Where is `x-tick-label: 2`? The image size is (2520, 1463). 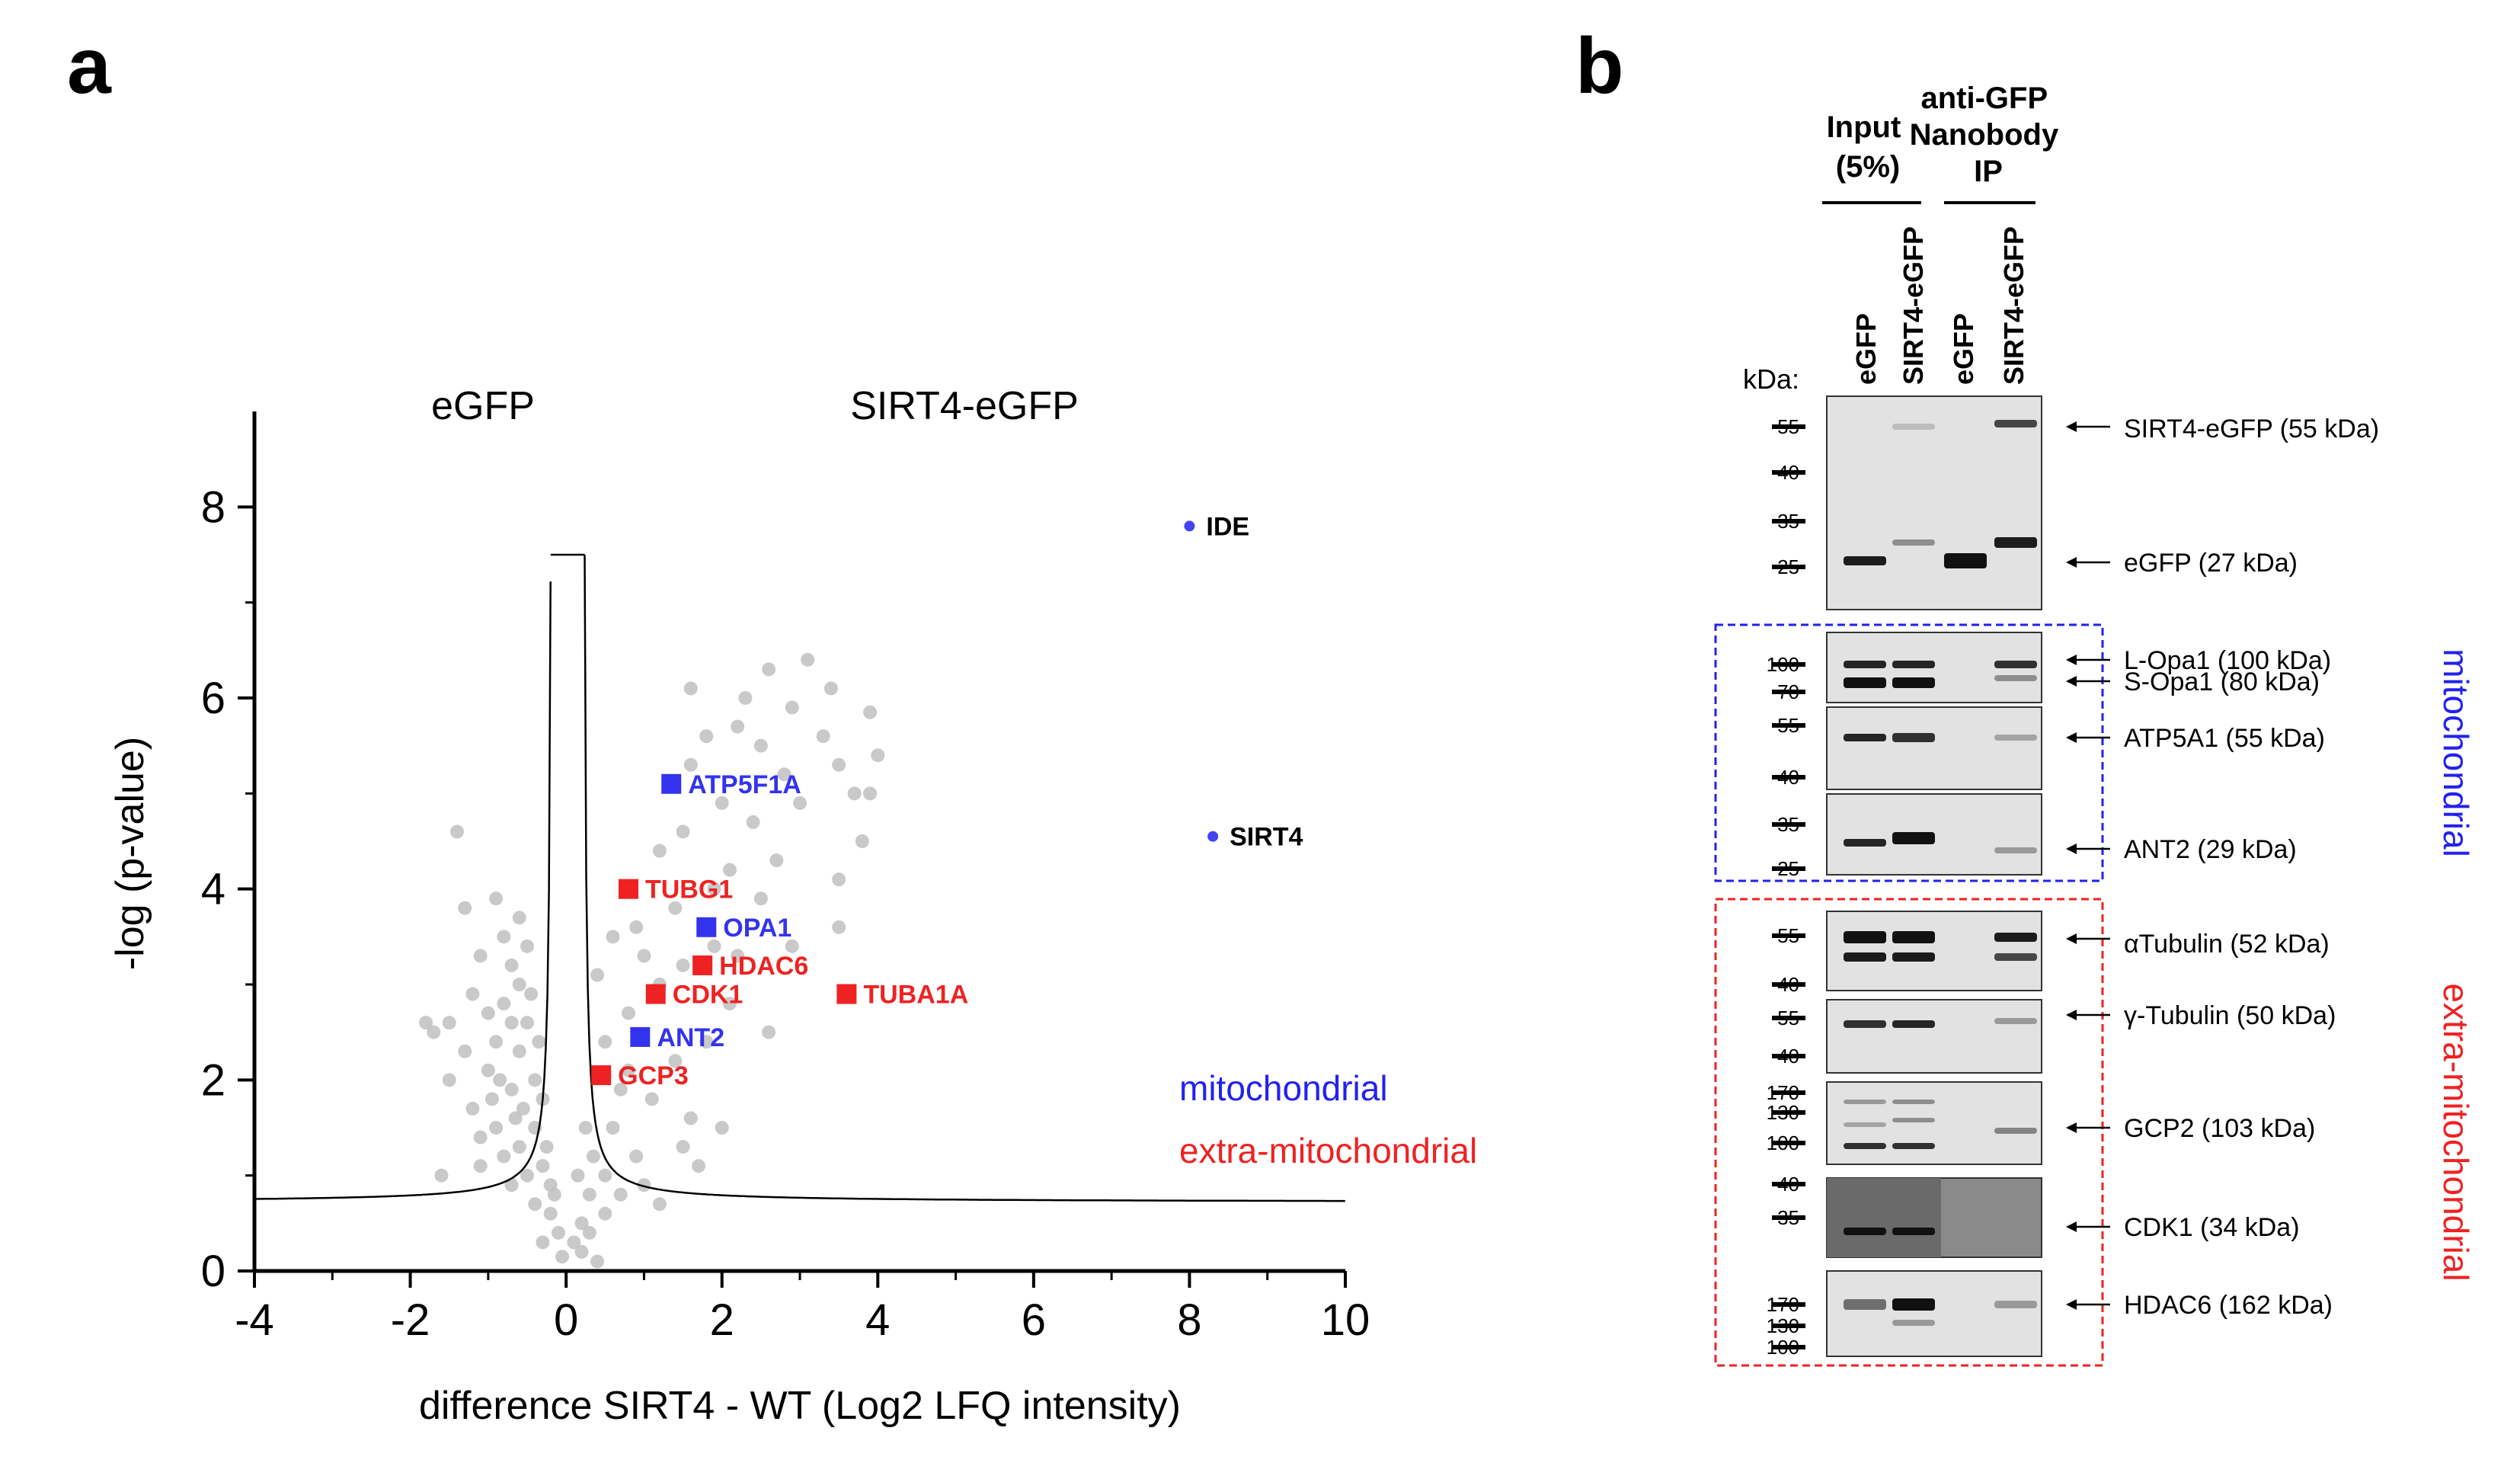 x-tick-label: 2 is located at coordinates (722, 1320).